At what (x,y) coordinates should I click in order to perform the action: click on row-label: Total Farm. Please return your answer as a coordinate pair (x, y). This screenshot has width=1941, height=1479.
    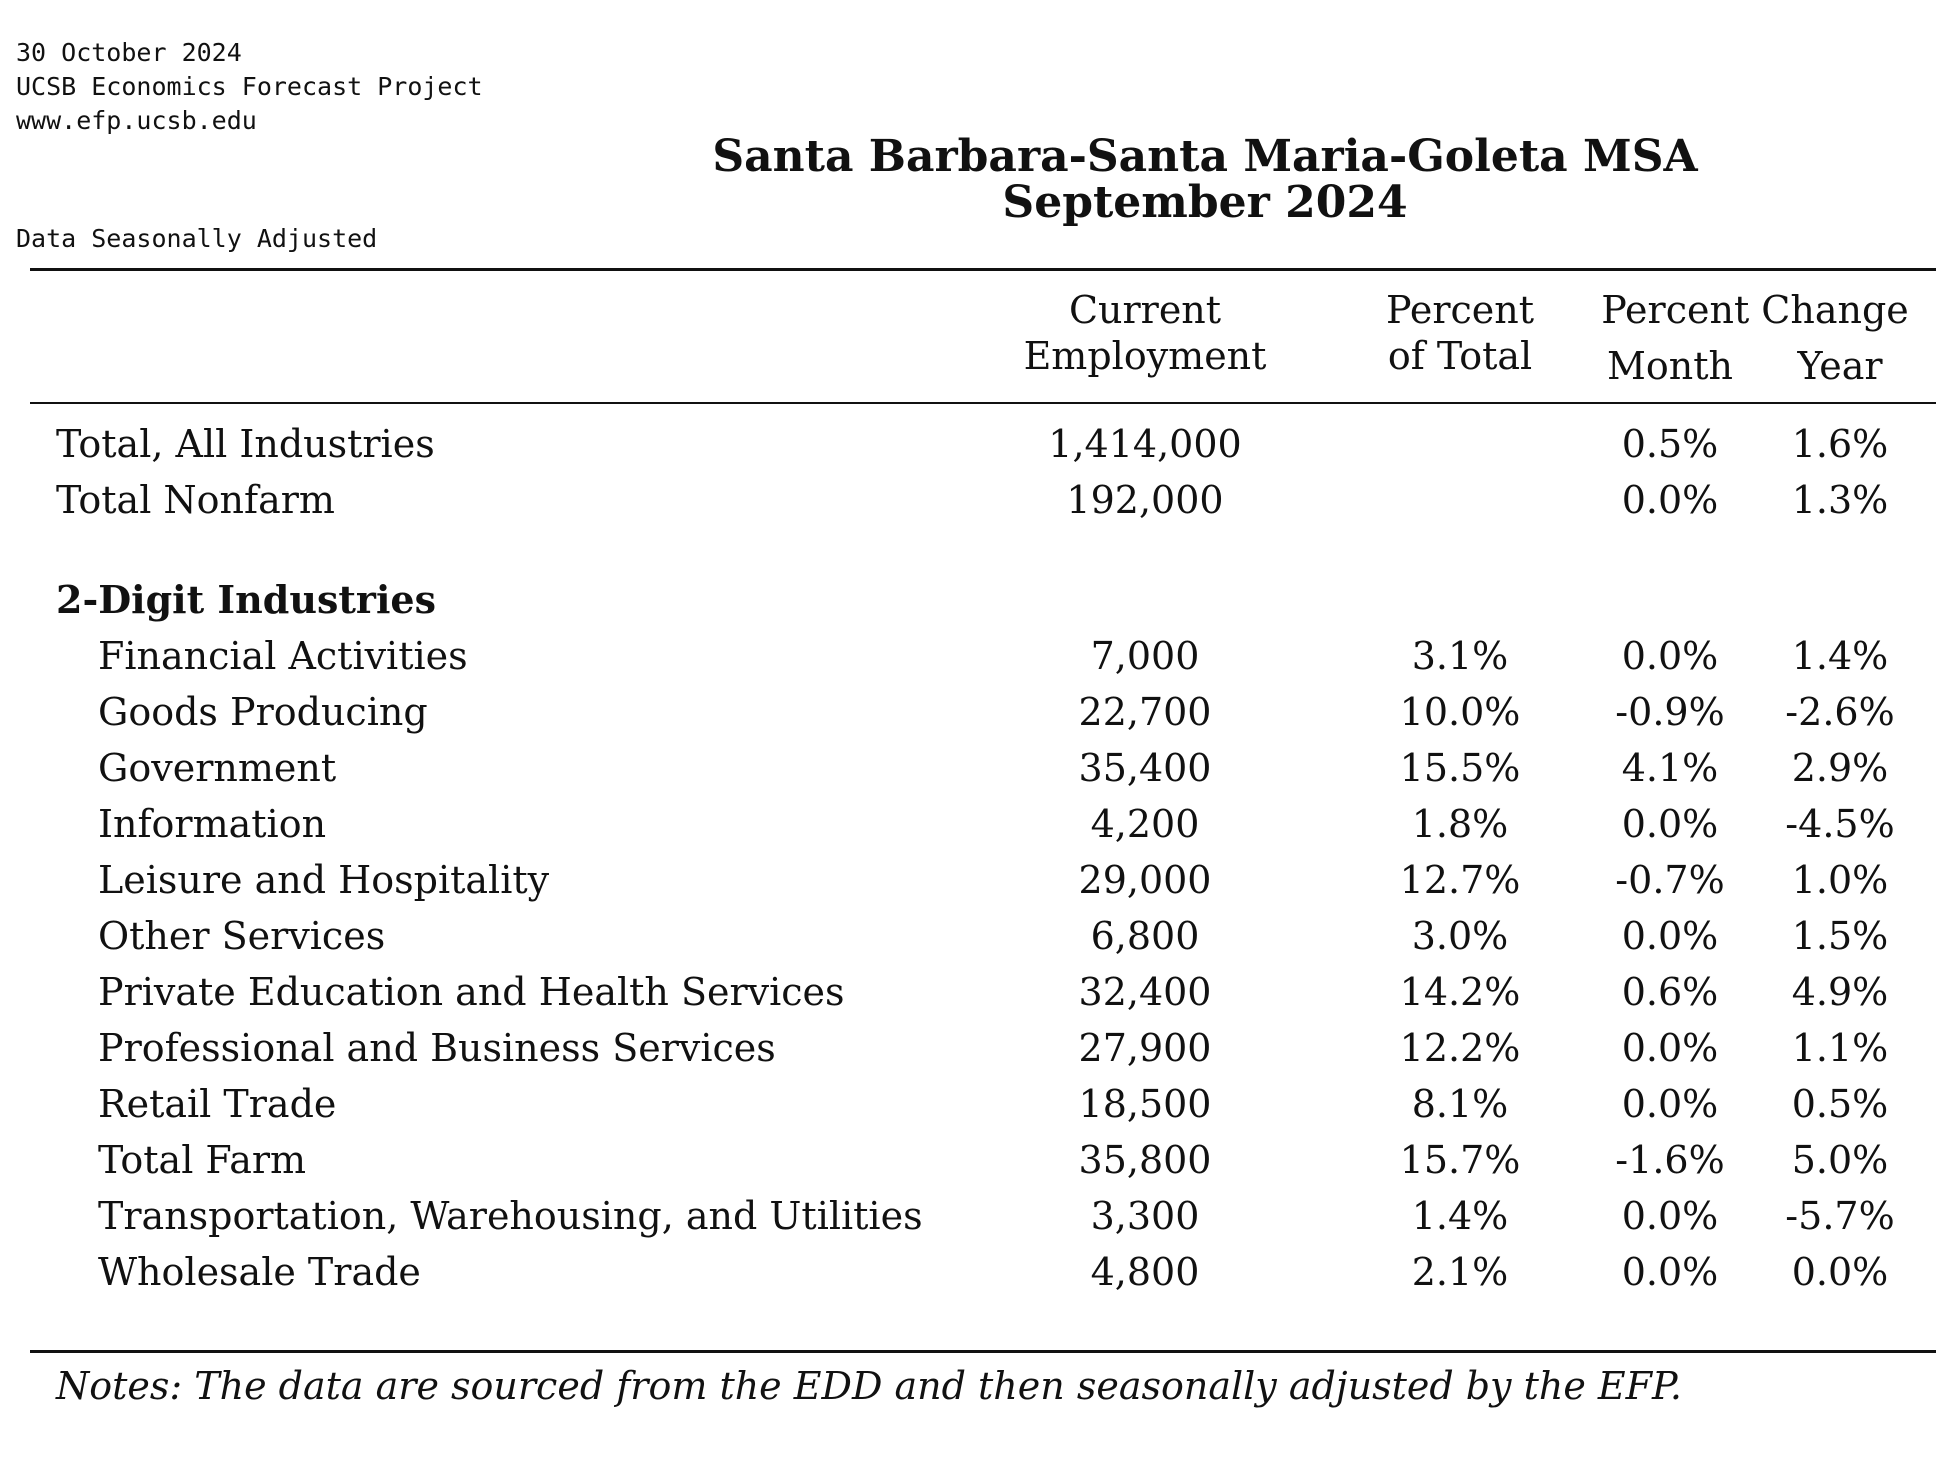
    Looking at the image, I should click on (202, 1160).